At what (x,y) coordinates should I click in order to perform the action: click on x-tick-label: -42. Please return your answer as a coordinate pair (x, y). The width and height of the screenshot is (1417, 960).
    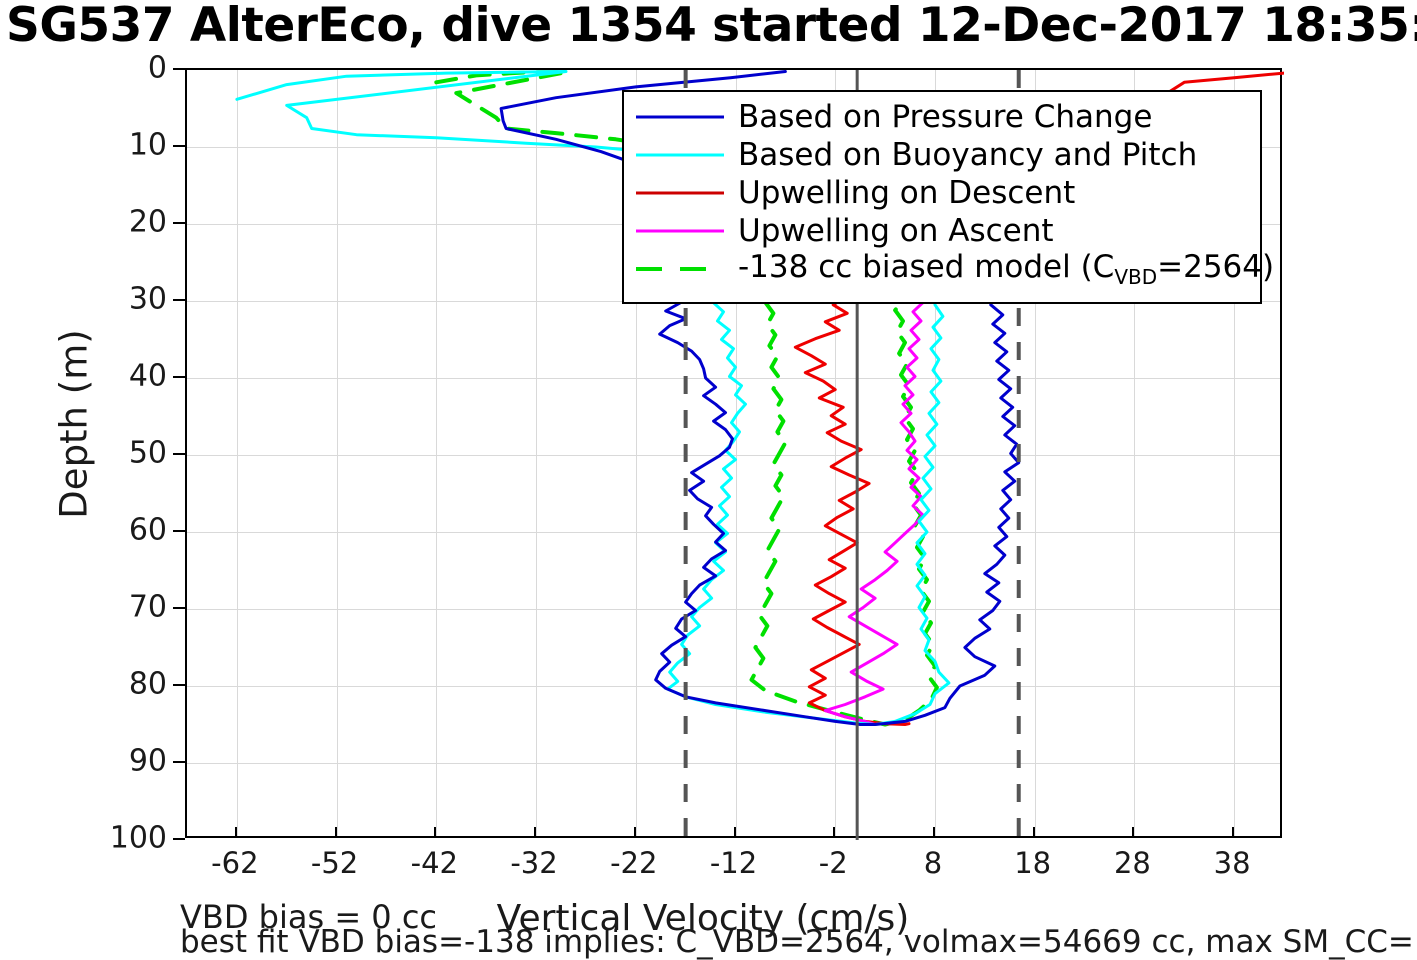
    Looking at the image, I should click on (434, 863).